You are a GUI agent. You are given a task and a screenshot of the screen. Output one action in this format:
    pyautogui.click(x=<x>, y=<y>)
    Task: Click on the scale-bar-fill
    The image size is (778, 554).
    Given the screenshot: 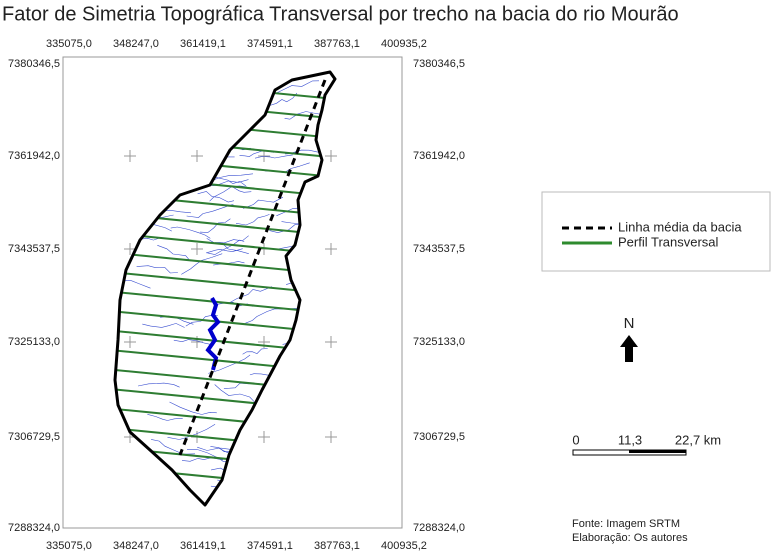 What is the action you would take?
    pyautogui.click(x=657, y=451)
    